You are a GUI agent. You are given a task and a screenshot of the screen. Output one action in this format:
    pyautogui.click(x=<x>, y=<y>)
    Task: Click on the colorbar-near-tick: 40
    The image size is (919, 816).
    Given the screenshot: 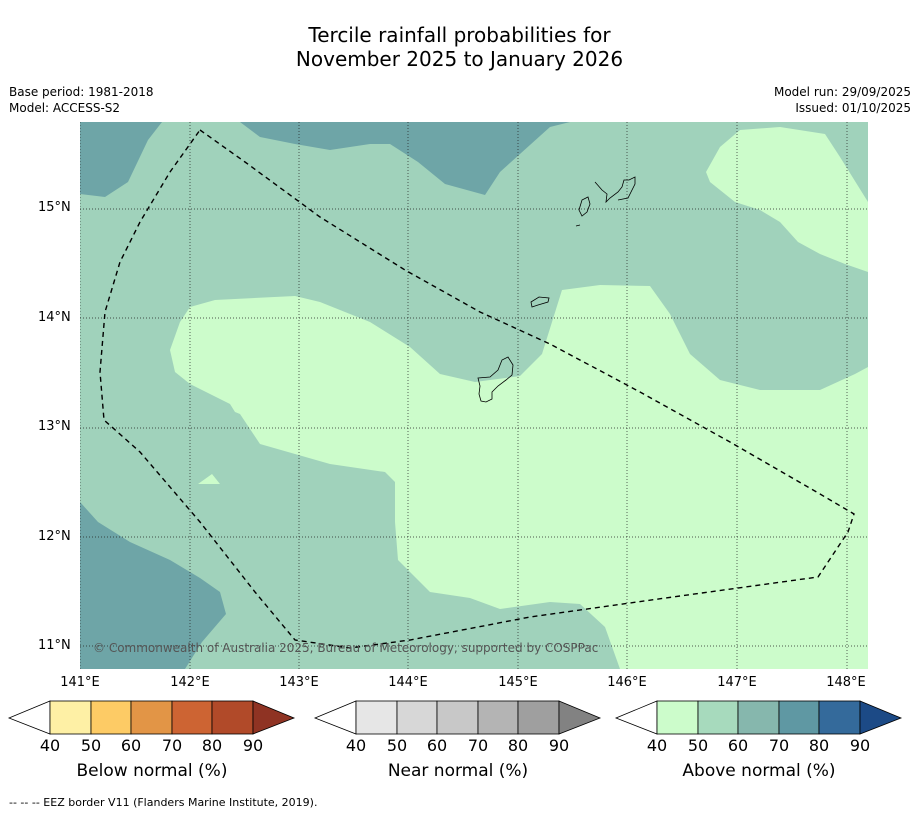 What is the action you would take?
    pyautogui.click(x=356, y=745)
    